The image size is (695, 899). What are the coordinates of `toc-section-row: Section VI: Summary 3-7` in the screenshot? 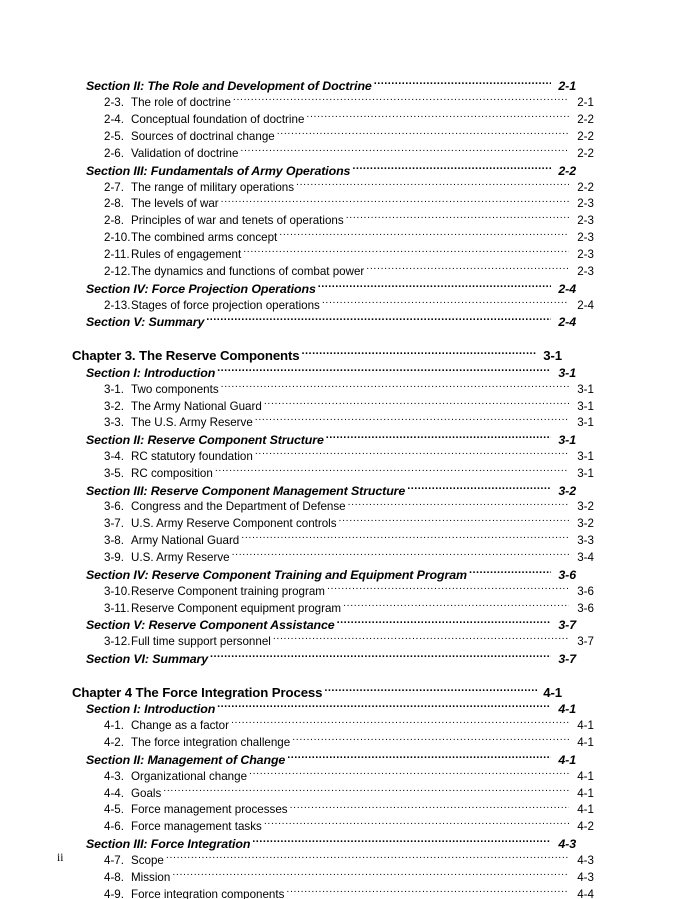 It's located at (331, 658).